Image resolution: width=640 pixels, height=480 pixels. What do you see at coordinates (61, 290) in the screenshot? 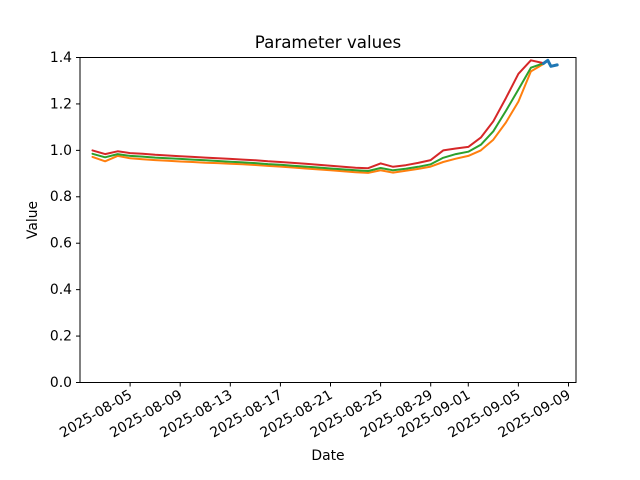
I see `y-tick-label: 0.4` at bounding box center [61, 290].